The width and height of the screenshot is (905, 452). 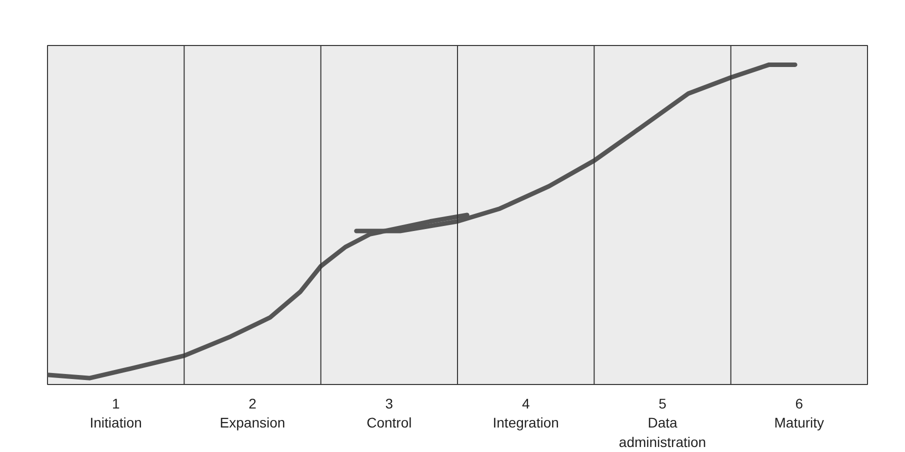 What do you see at coordinates (799, 413) in the screenshot?
I see `x-tick-label: 6 Maturity` at bounding box center [799, 413].